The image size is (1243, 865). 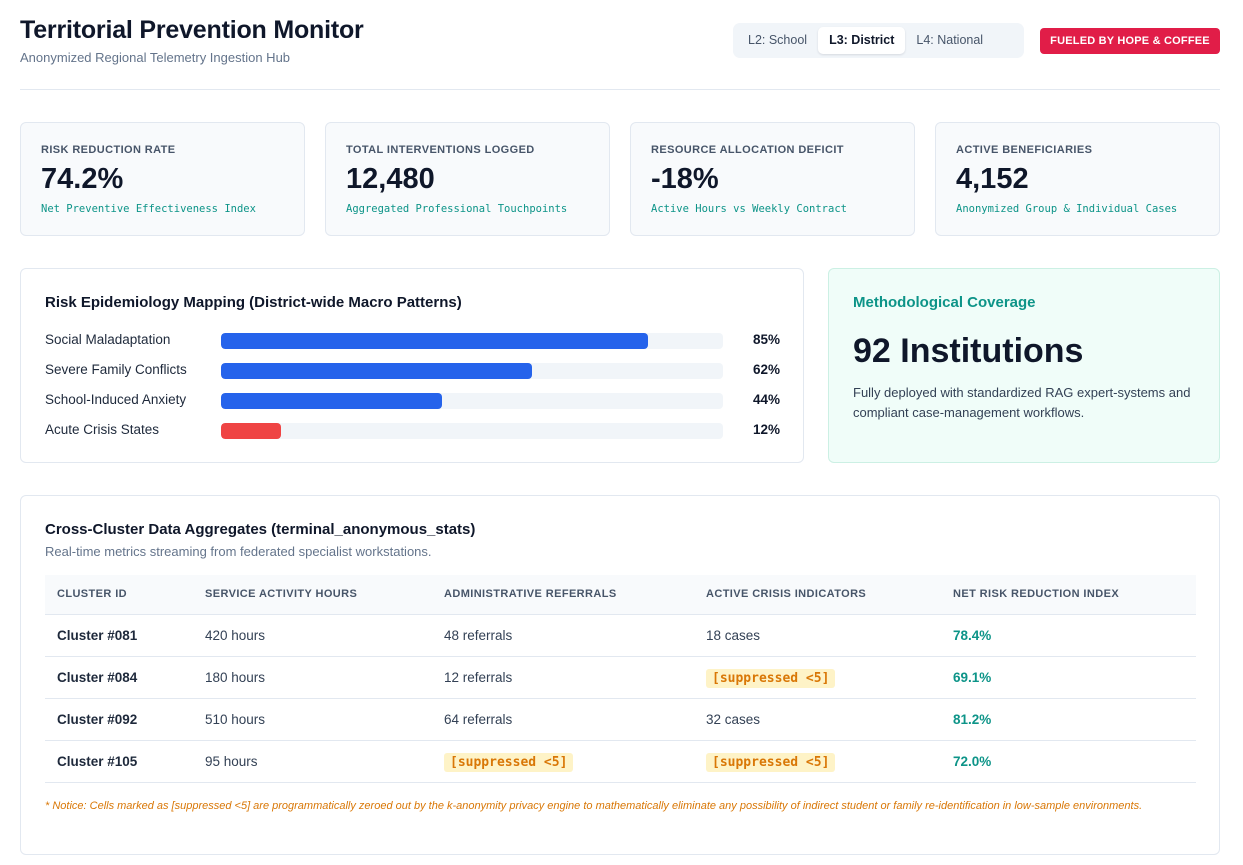 I want to click on risk-row: Severe Family Conflicts 62%, so click(x=412, y=371).